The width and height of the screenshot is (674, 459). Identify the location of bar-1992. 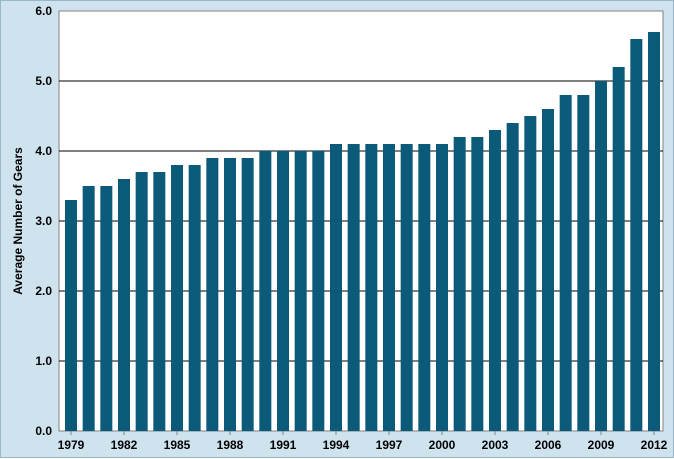
(300, 291).